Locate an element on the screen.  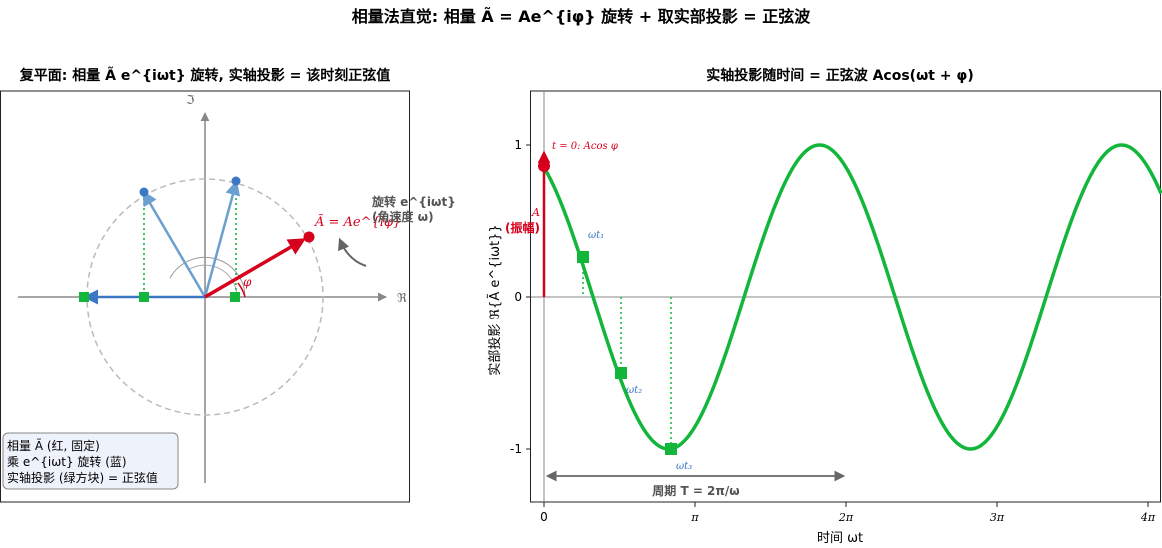
legend-line-1: 相量 Ã (红, 固定) is located at coordinates (53, 445).